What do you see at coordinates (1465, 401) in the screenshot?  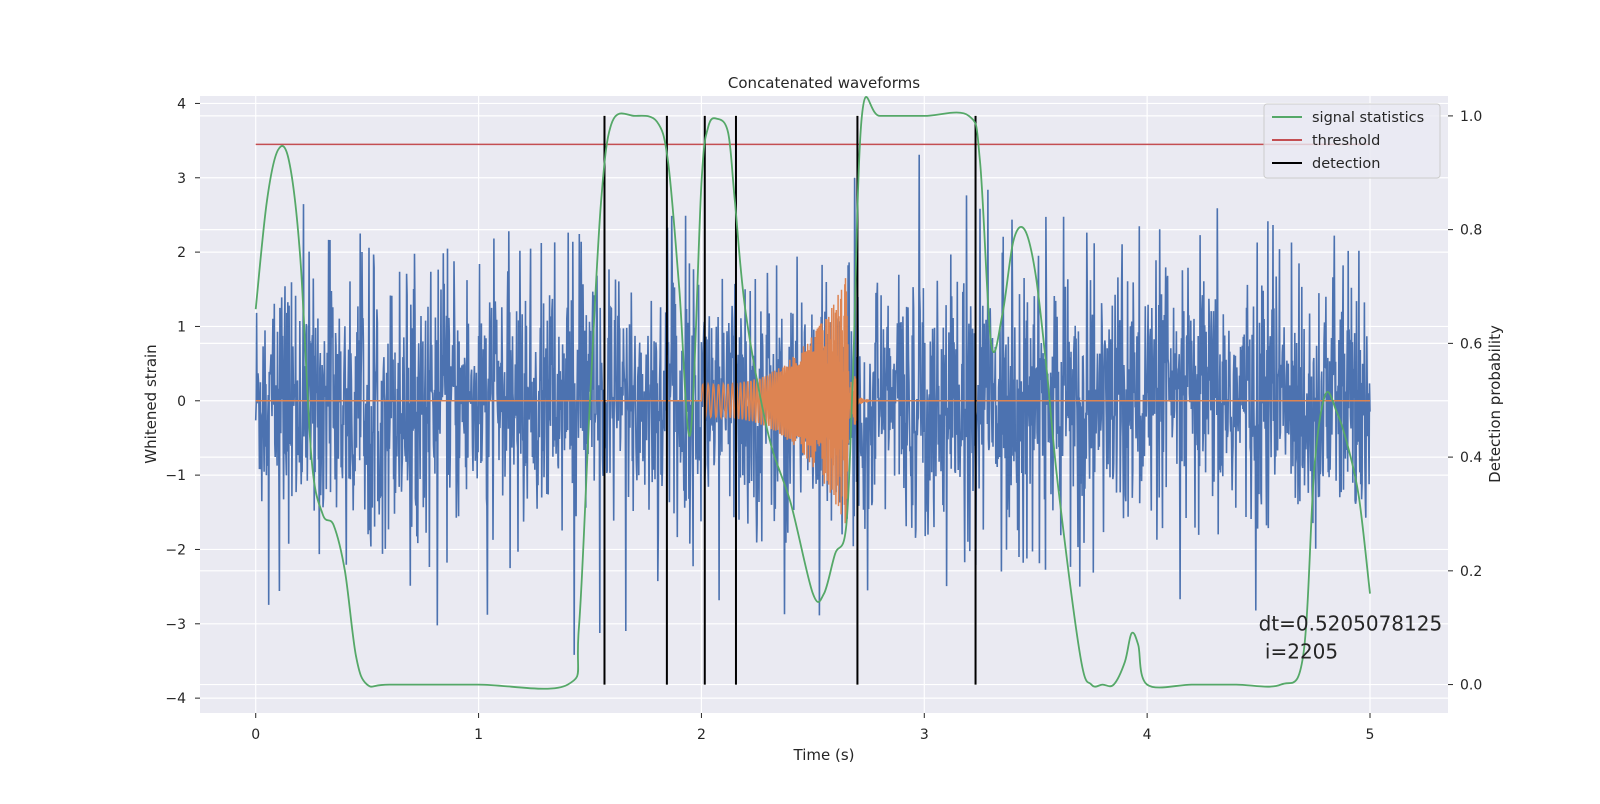 I see `y2-axis-ticks: 0.0 0.2 0.4 0.6 0.8 1.0` at bounding box center [1465, 401].